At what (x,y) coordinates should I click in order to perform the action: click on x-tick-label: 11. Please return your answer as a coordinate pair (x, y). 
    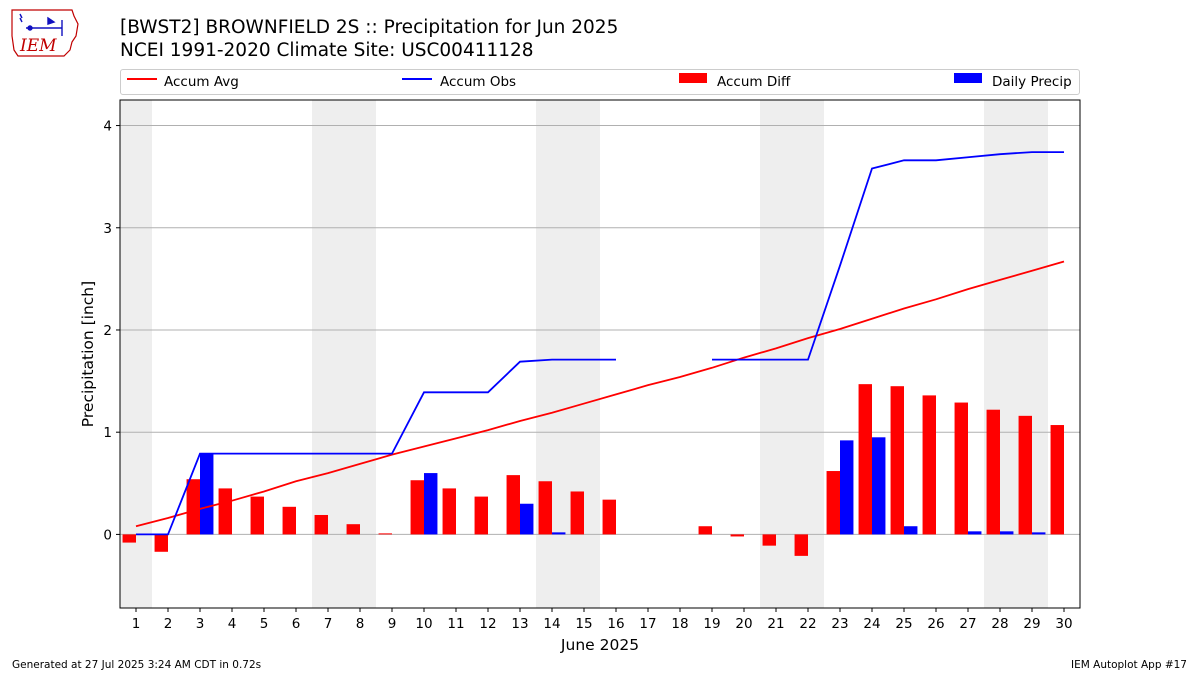
    Looking at the image, I should click on (455, 624).